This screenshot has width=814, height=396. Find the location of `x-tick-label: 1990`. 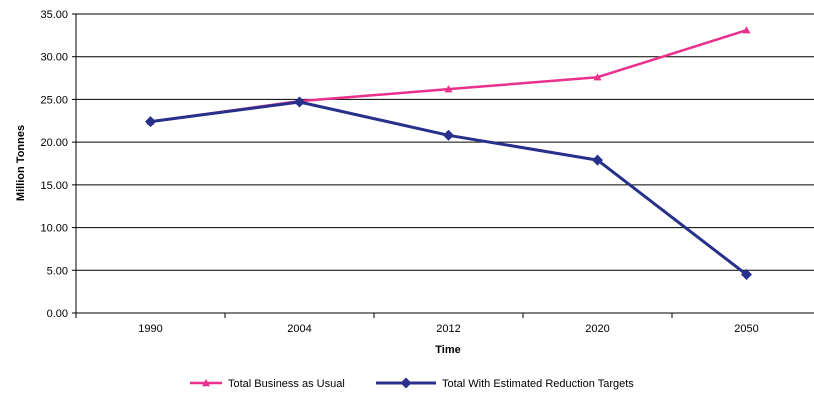

x-tick-label: 1990 is located at coordinates (150, 329).